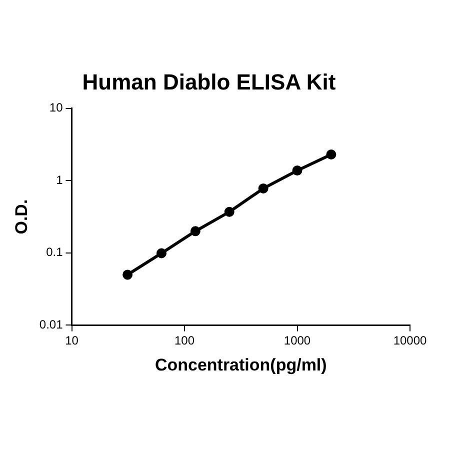 This screenshot has height=450, width=450. What do you see at coordinates (60, 179) in the screenshot?
I see `y-tick-label: 1` at bounding box center [60, 179].